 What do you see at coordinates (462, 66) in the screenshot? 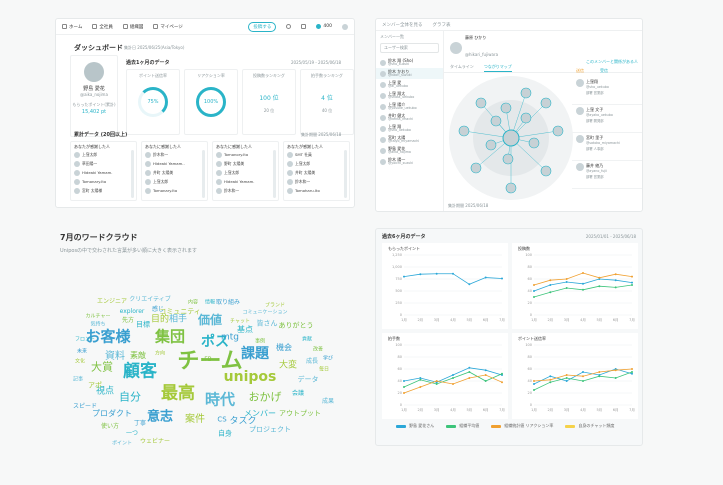
I see `tab-timeline: タイムライン` at bounding box center [462, 66].